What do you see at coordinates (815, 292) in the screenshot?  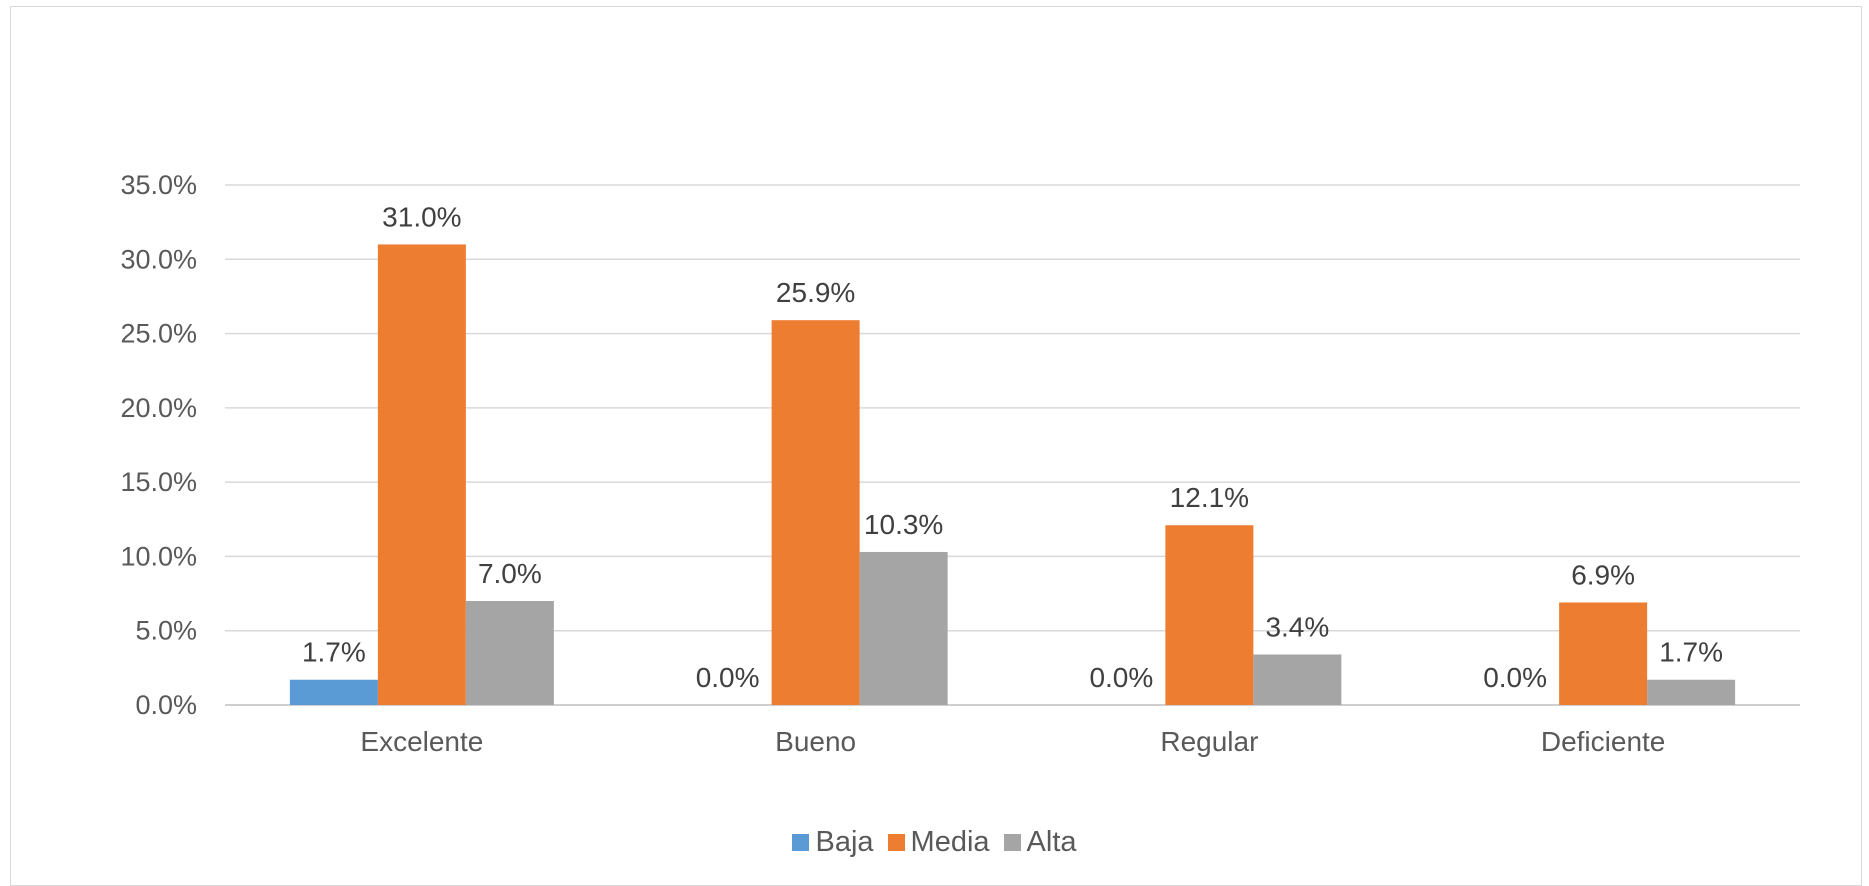 I see `data-label: 25.9%` at bounding box center [815, 292].